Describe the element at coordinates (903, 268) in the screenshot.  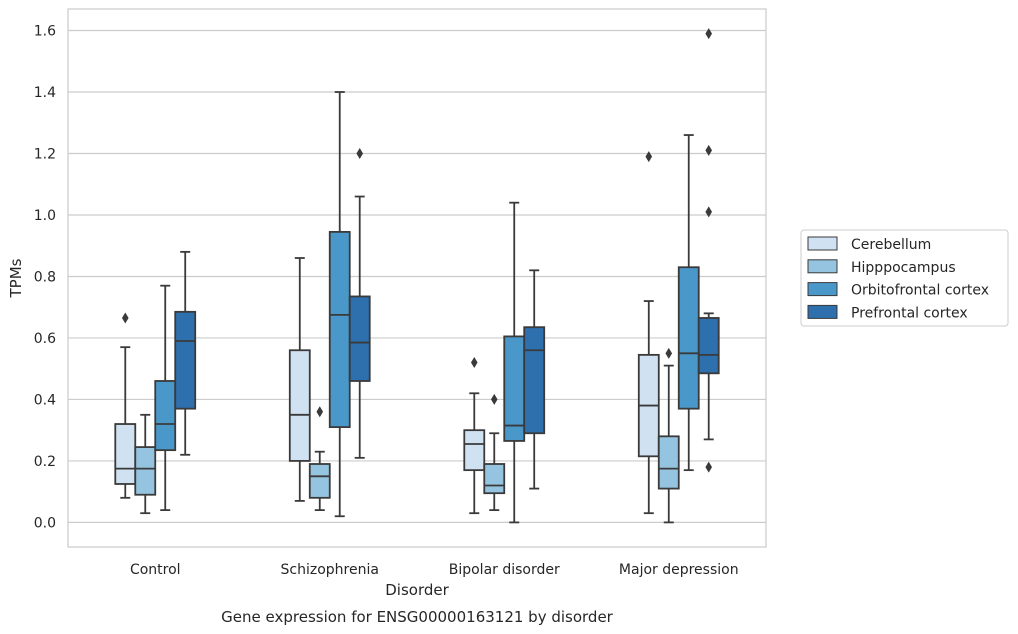
I see `legend-label: Hipppocampus` at that location.